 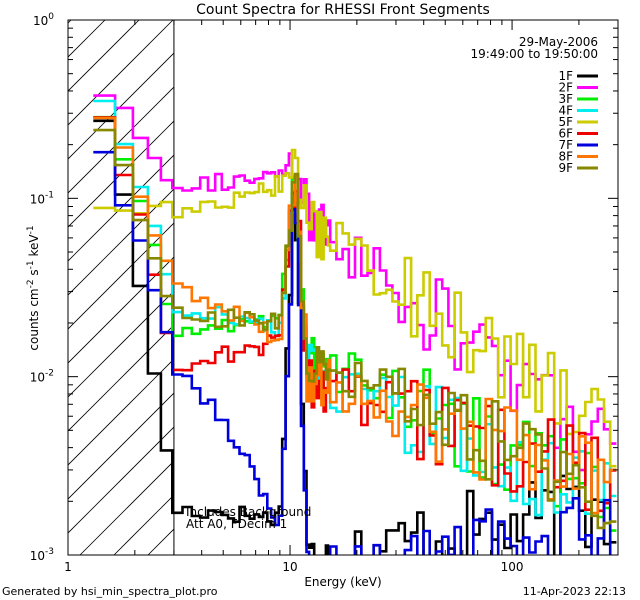 What do you see at coordinates (110, 591) in the screenshot?
I see `footer-generated-by: Generated by hsi_min_spectra_plot.pro` at bounding box center [110, 591].